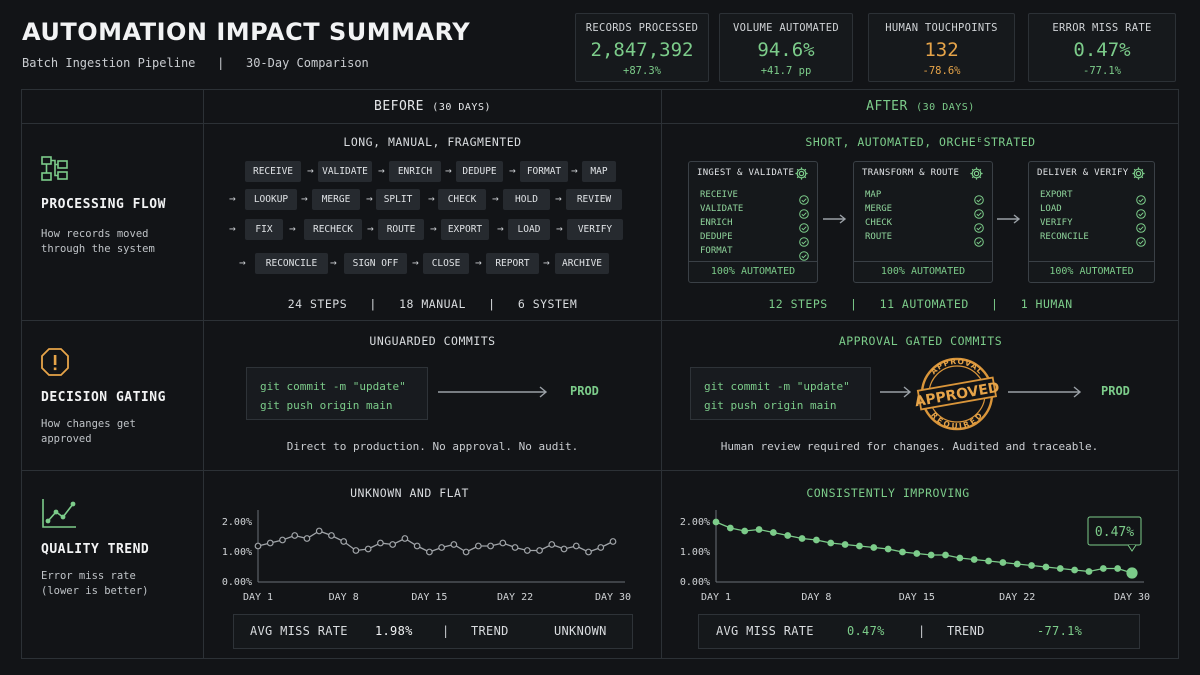 The height and width of the screenshot is (675, 1200). Describe the element at coordinates (920, 304) in the screenshot. I see `flow-after-footer: 12 STEPS | 11 AUTOMATED | 1 HUMAN` at that location.